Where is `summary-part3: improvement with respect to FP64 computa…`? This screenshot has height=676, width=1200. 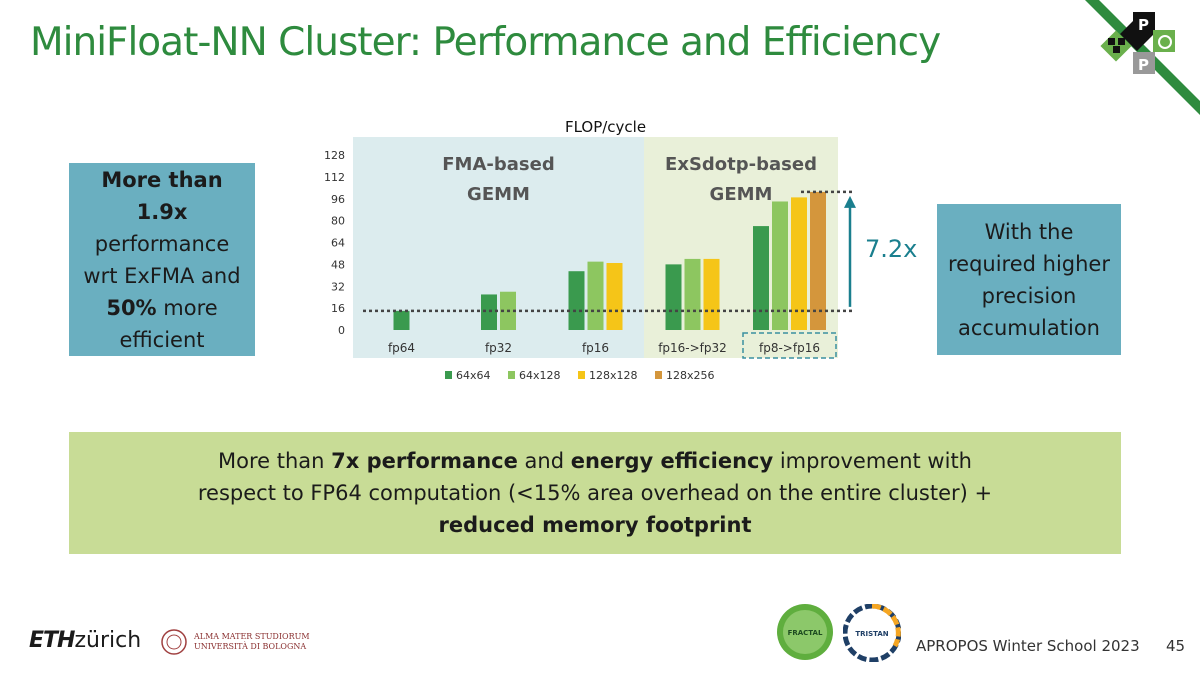
summary-part3: improvement with respect to FP64 computa… is located at coordinates (595, 477).